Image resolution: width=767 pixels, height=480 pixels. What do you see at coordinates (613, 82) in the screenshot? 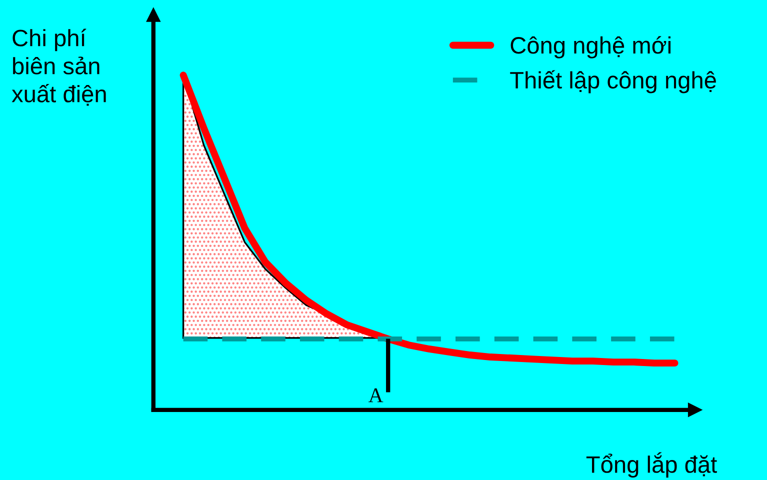
I see `legend-label: Thiết lập công nghệ` at bounding box center [613, 82].